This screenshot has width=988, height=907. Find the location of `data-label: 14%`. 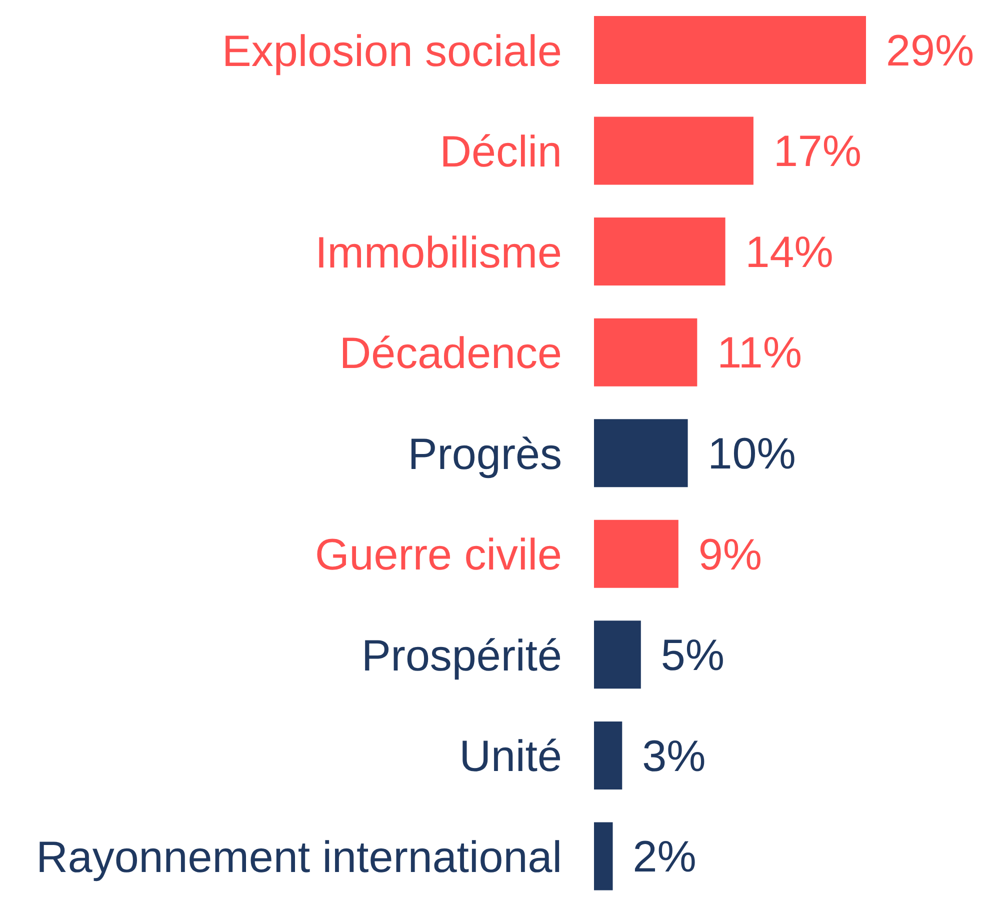

data-label: 14% is located at coordinates (789, 252).